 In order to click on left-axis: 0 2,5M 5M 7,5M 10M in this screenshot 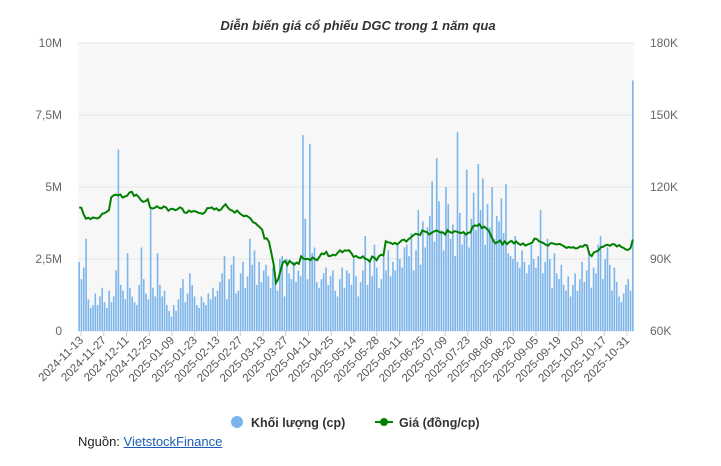, I will do `click(48, 187)`.